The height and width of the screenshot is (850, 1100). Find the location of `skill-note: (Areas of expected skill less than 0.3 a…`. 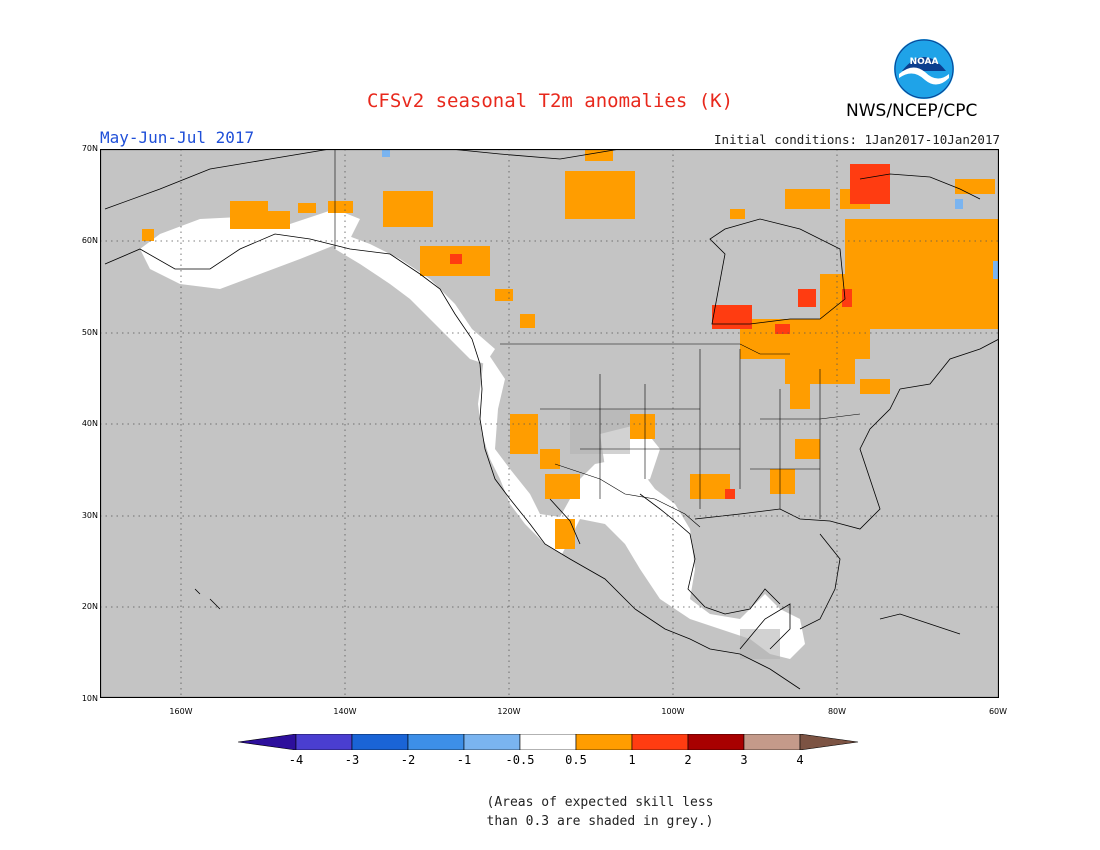

skill-note: (Areas of expected skill less than 0.3 a… is located at coordinates (550, 812).